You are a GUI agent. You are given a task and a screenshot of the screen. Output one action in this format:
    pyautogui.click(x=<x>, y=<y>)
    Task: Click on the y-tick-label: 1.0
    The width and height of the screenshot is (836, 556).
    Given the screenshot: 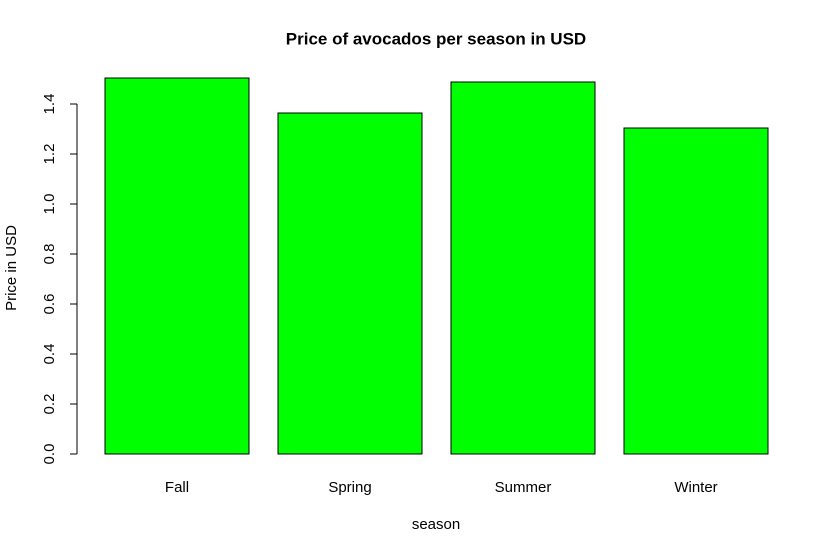 What is the action you would take?
    pyautogui.click(x=49, y=204)
    